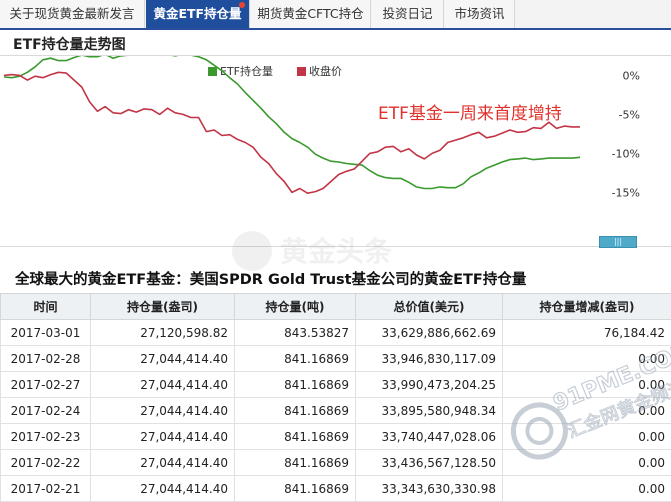  What do you see at coordinates (429, 437) in the screenshot?
I see `cell-total-value: 33,740,447,028.06` at bounding box center [429, 437].